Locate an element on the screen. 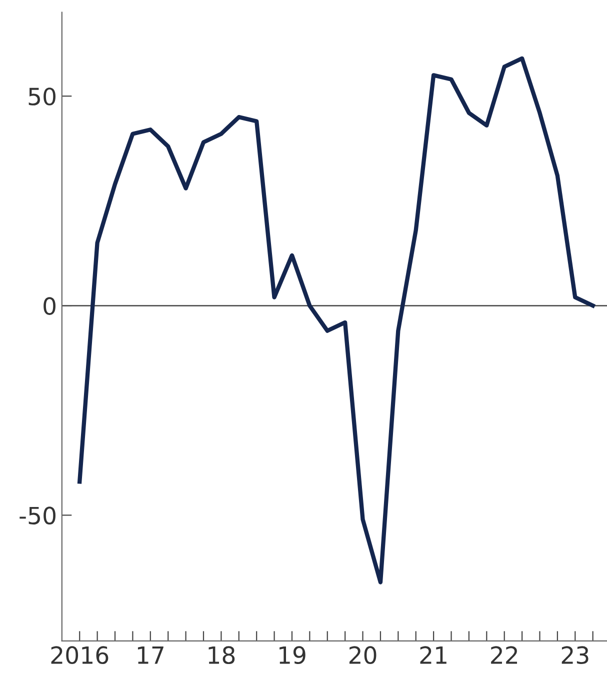 Image resolution: width=607 pixels, height=684 pixels. x-tick-label: 17 is located at coordinates (151, 655).